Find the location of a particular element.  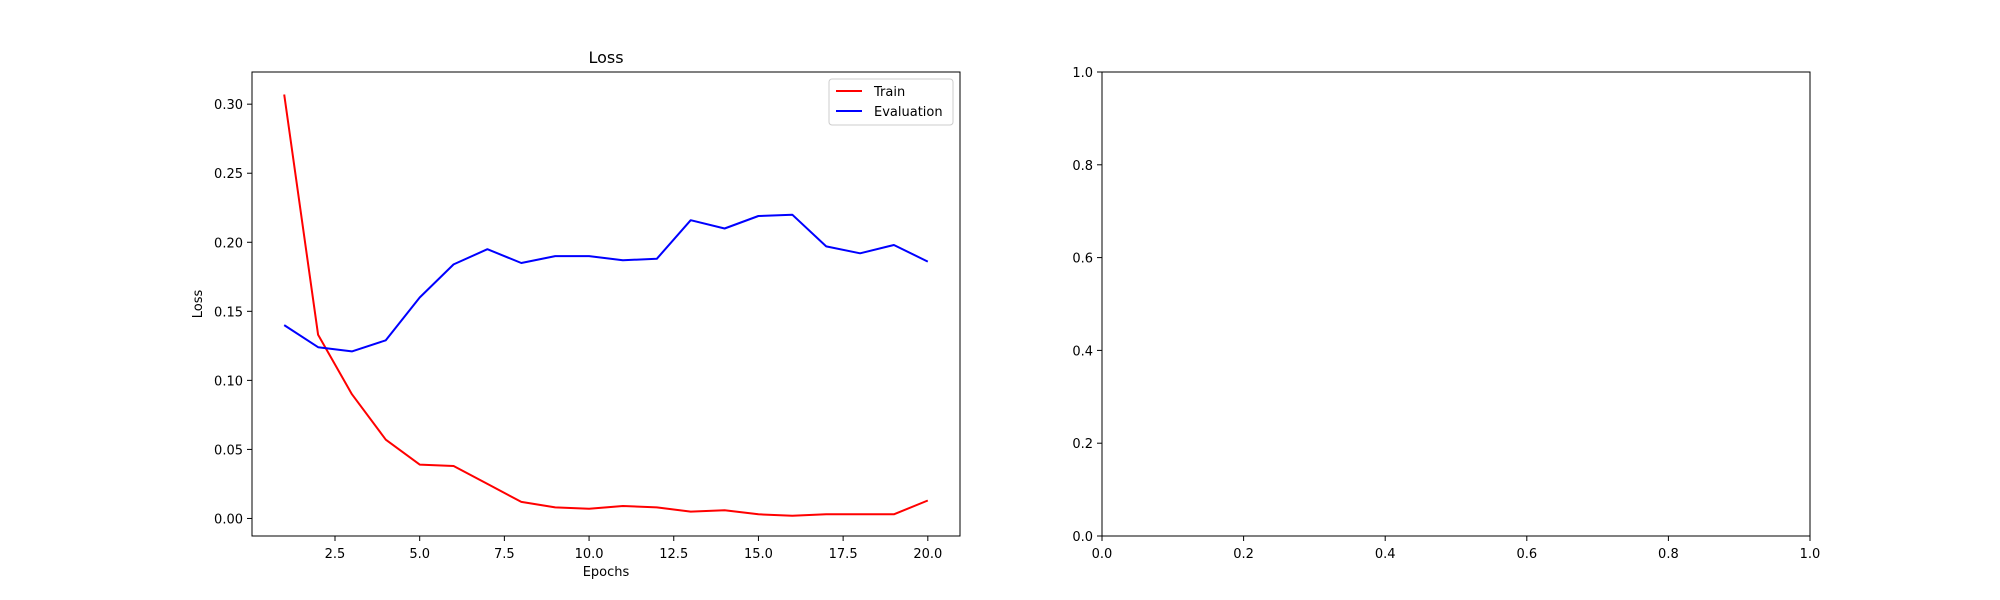

legend-evaluation-label: Evaluation is located at coordinates (908, 112).